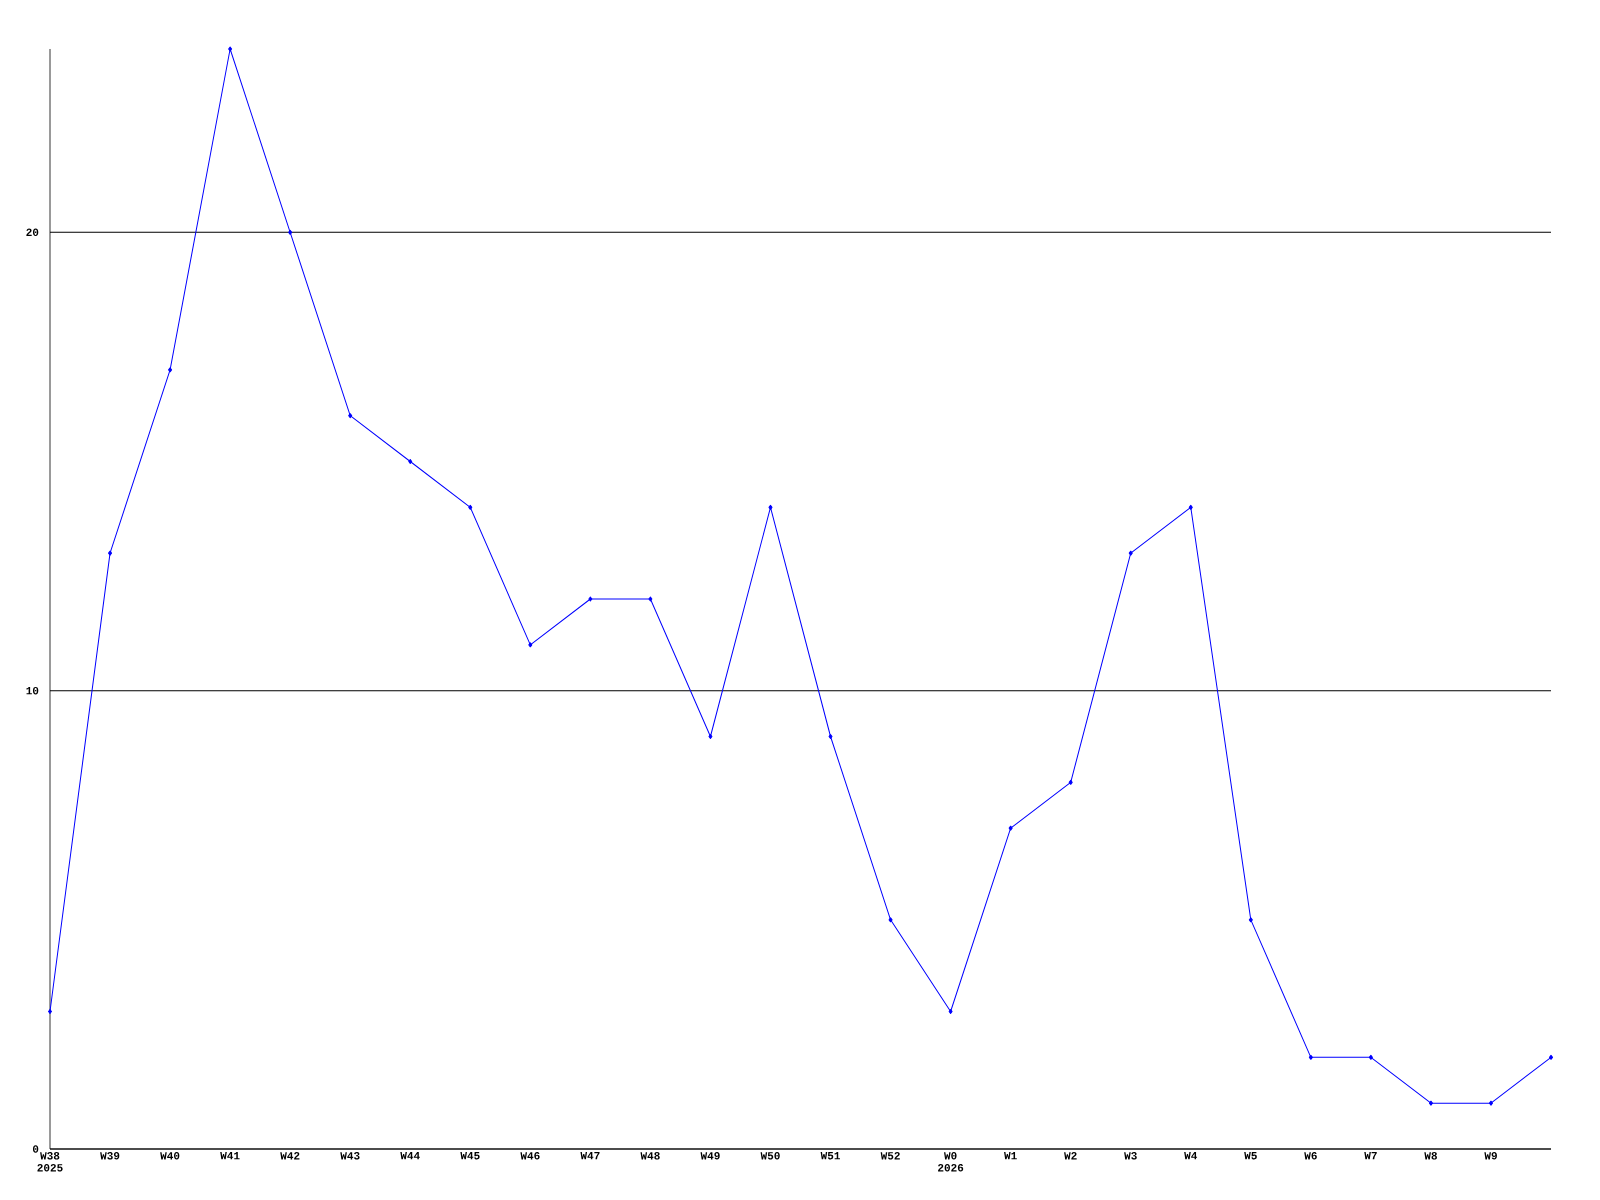 This screenshot has height=1200, width=1600. I want to click on x-tick-label: W3, so click(1130, 1156).